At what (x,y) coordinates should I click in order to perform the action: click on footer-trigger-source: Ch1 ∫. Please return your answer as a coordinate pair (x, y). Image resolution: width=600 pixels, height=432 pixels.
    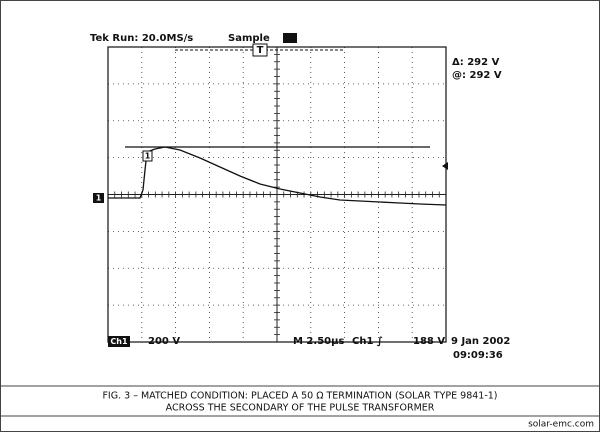
    Looking at the image, I should click on (367, 341).